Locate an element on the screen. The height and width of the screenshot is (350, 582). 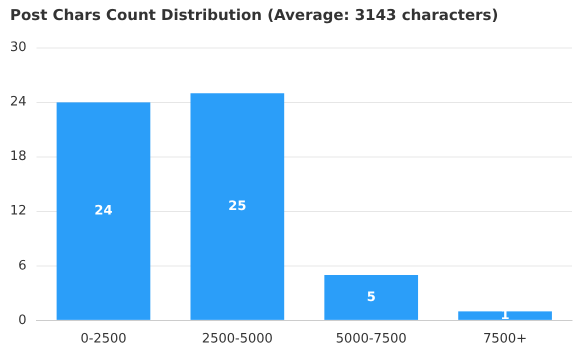
data-label: 24 is located at coordinates (103, 210).